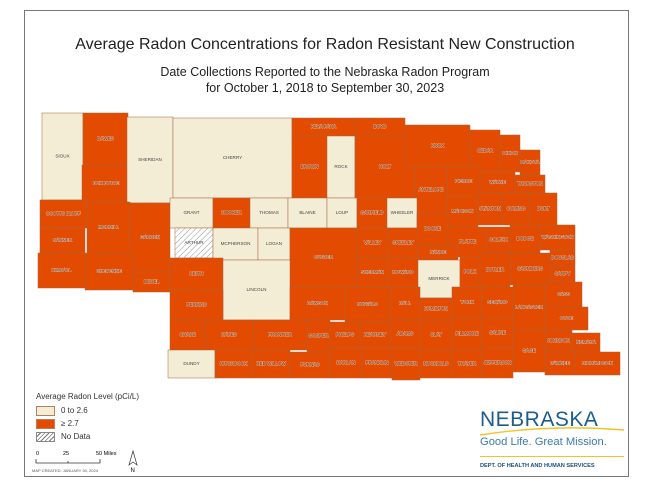 This screenshot has width=650, height=502. Describe the element at coordinates (375, 335) in the screenshot. I see `county-kearney: KEARNEY` at that location.